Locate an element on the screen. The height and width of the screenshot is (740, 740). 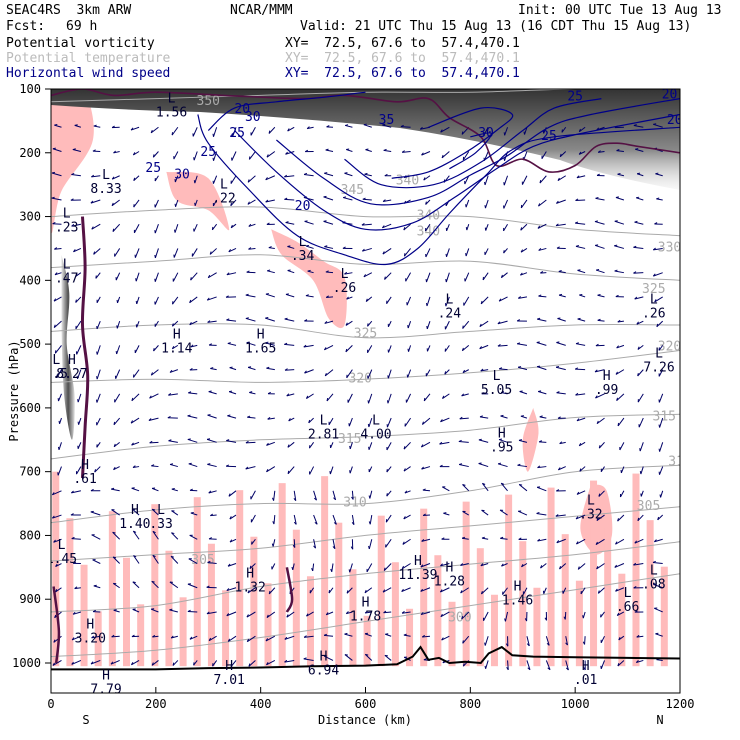
hl-value-3: .23 is located at coordinates (66, 227).